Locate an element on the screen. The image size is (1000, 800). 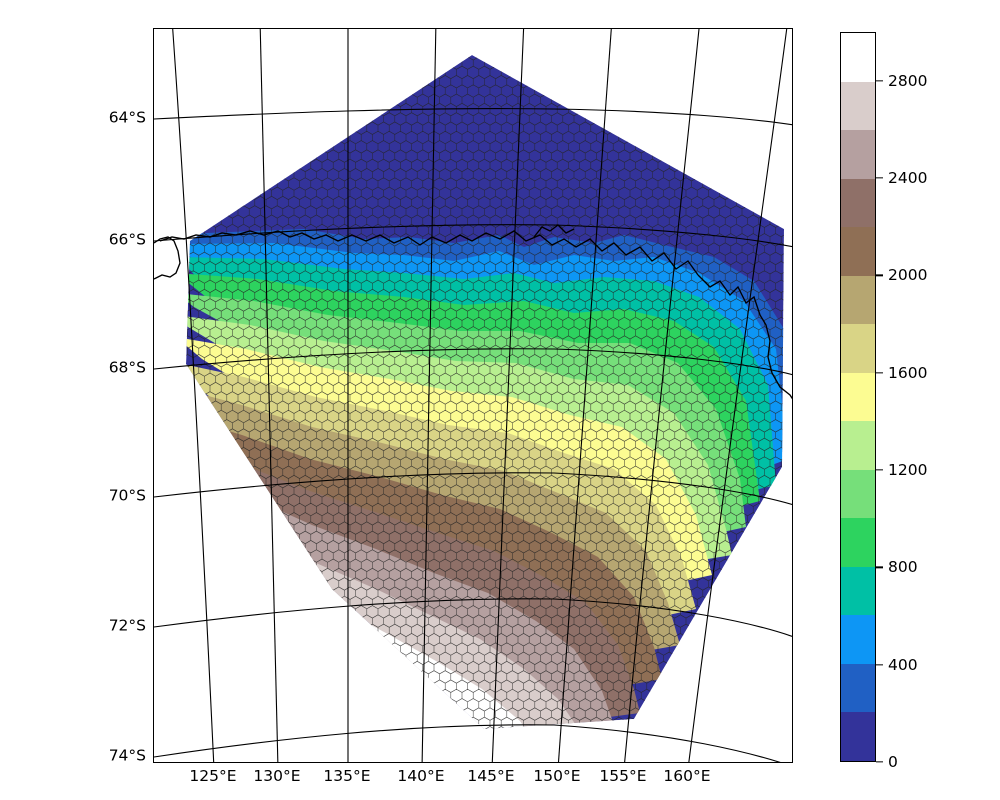
colorbar-ticks: 2800 2400 2000 1600 1200 800 400 0 is located at coordinates (936, 401).